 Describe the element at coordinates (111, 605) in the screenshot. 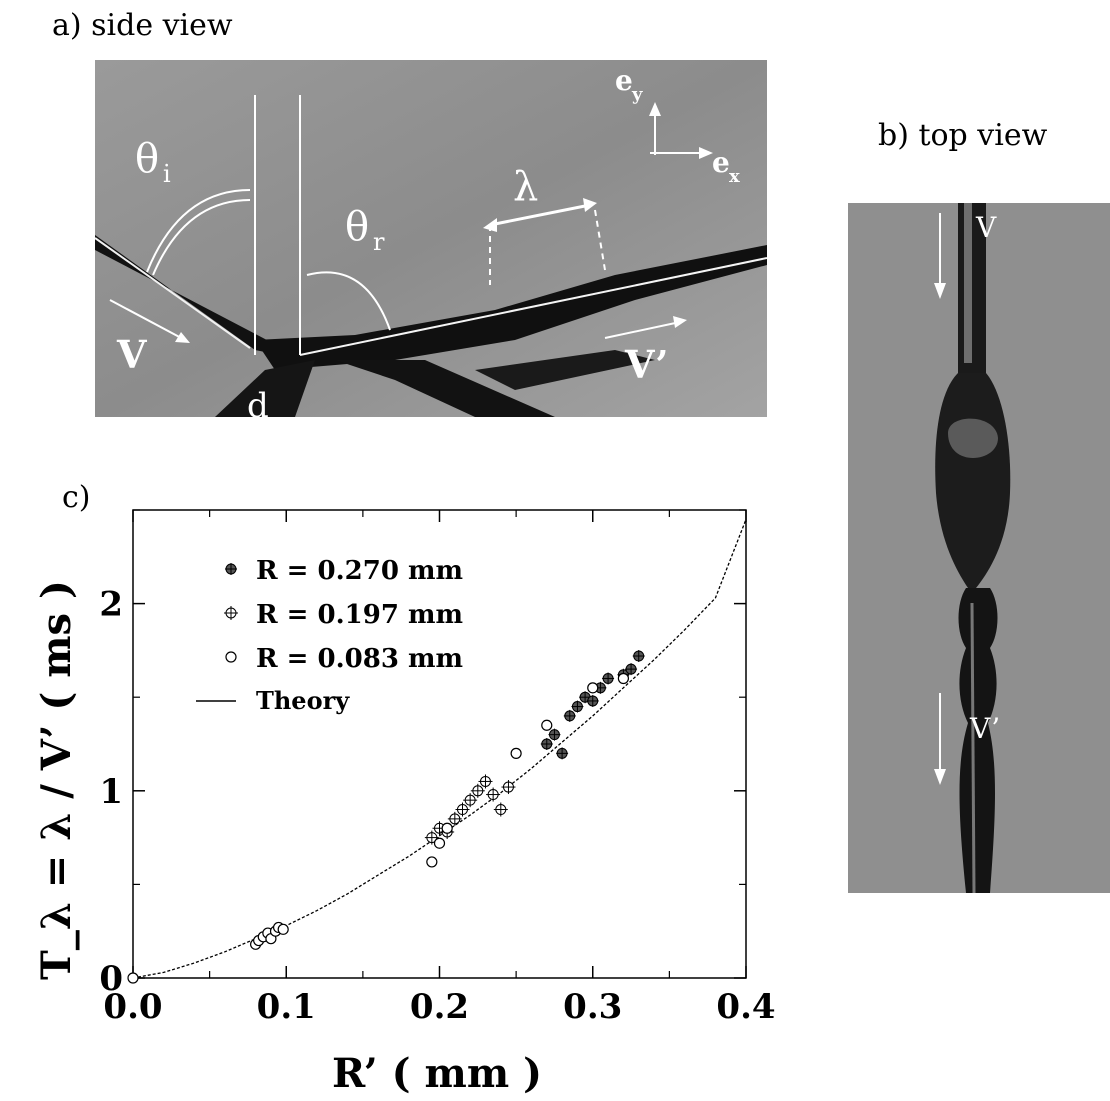

I see `y-tick-label: 2` at that location.